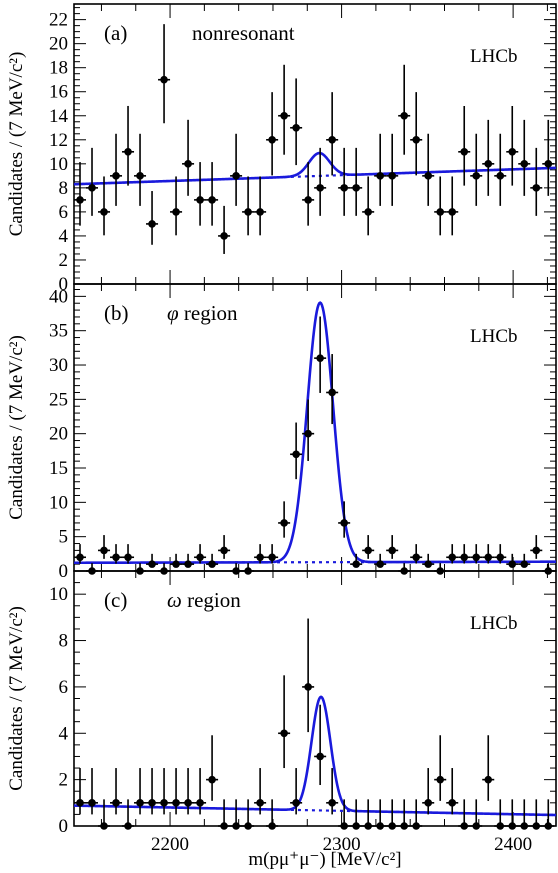 The width and height of the screenshot is (558, 873). I want to click on total-fit-curve, so click(315, 168).